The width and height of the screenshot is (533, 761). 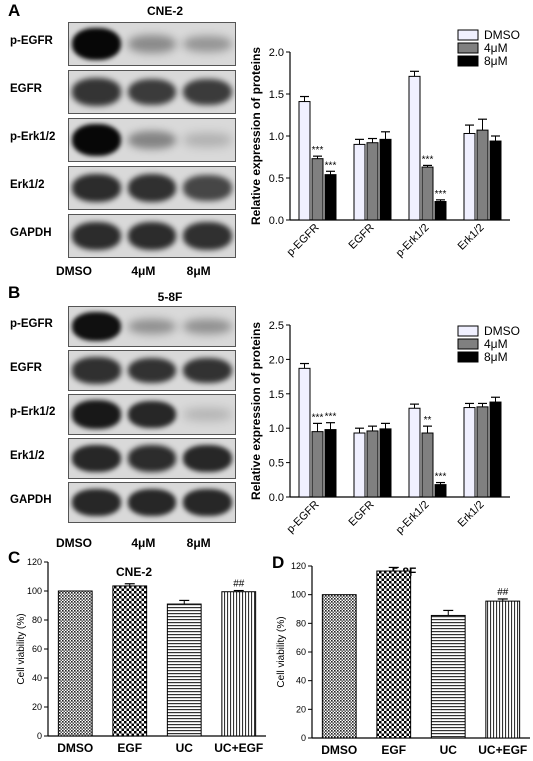 What do you see at coordinates (170, 297) in the screenshot?
I see `panel-b-title: 5-8F` at bounding box center [170, 297].